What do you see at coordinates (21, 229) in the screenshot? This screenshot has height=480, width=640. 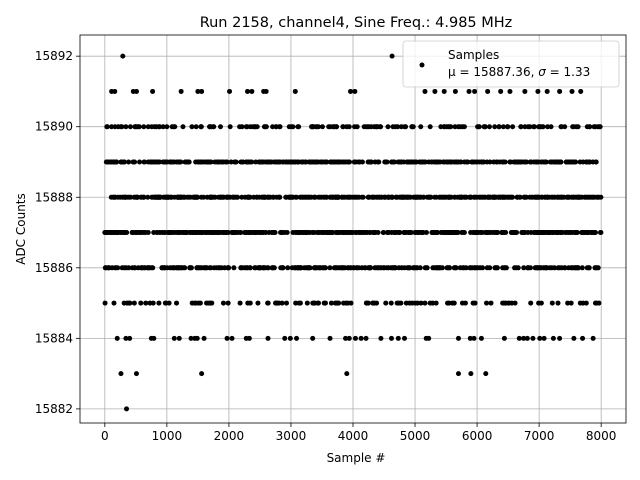 I see `y-axis-label: ADC Counts` at bounding box center [21, 229].